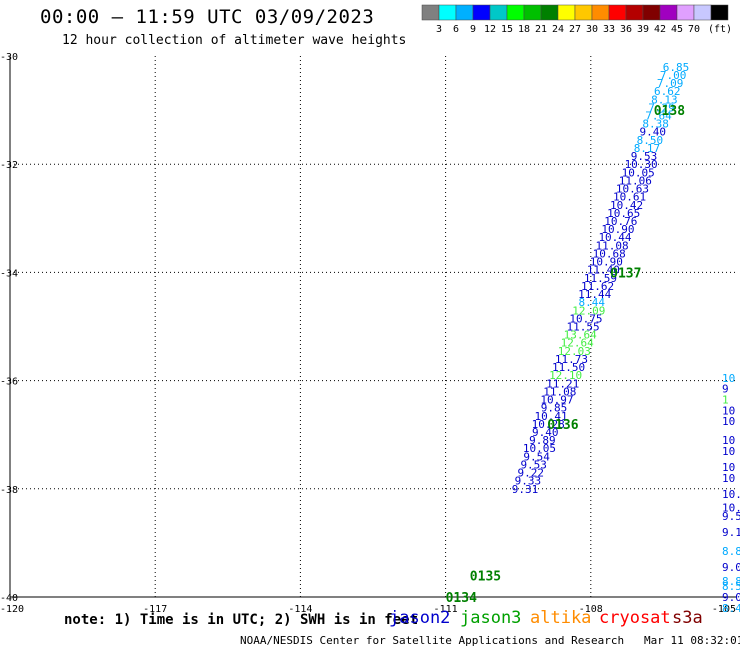 Image resolution: width=740 pixels, height=650 pixels. Describe the element at coordinates (594, 294) in the screenshot. I see `swh-value-label: 11.44` at that location.